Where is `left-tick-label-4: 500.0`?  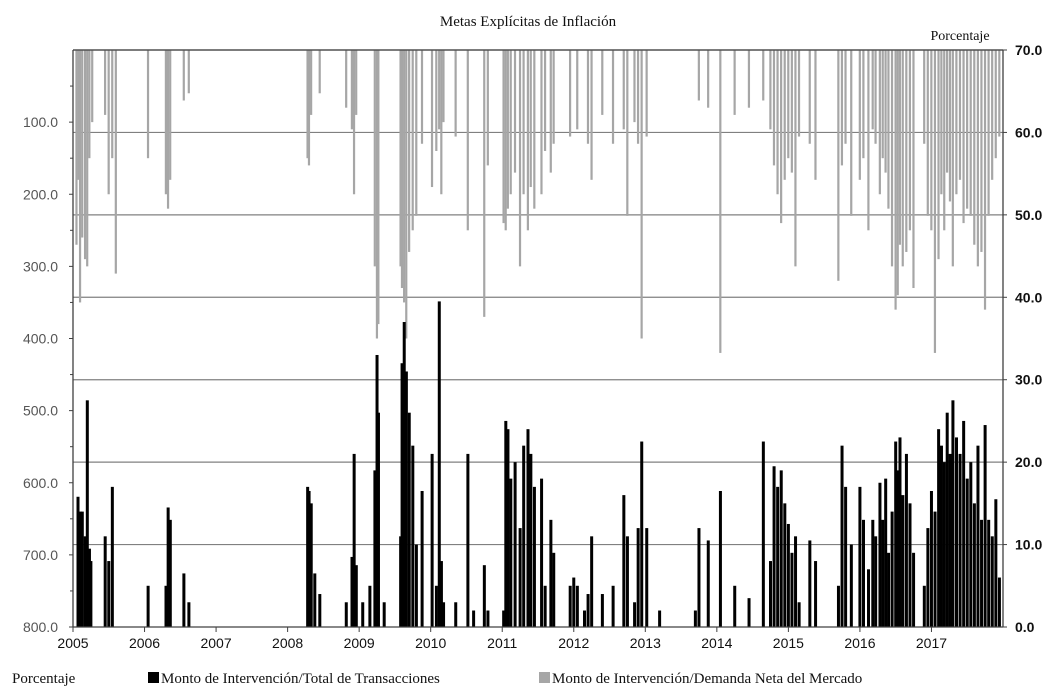 left-tick-label-4: 500.0 is located at coordinates (40, 411).